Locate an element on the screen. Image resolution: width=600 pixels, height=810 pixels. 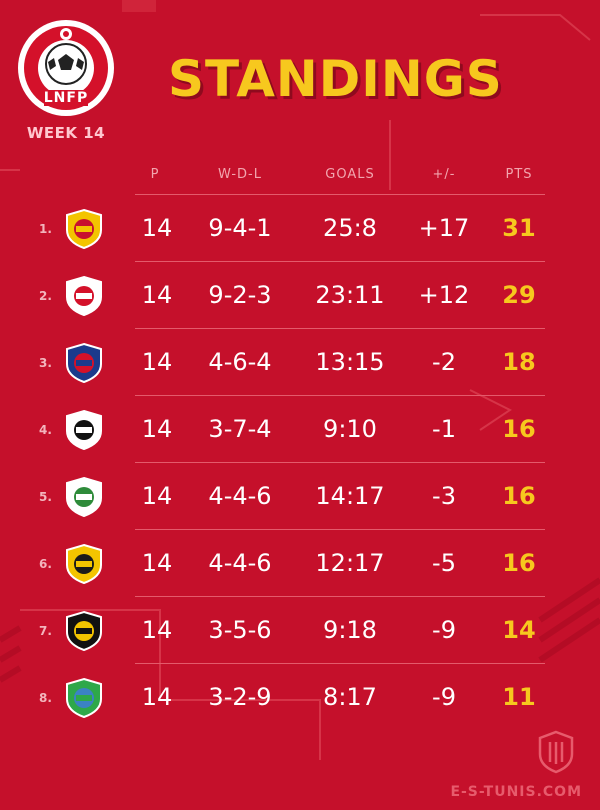
goals: 23:11 is located at coordinates (350, 295).